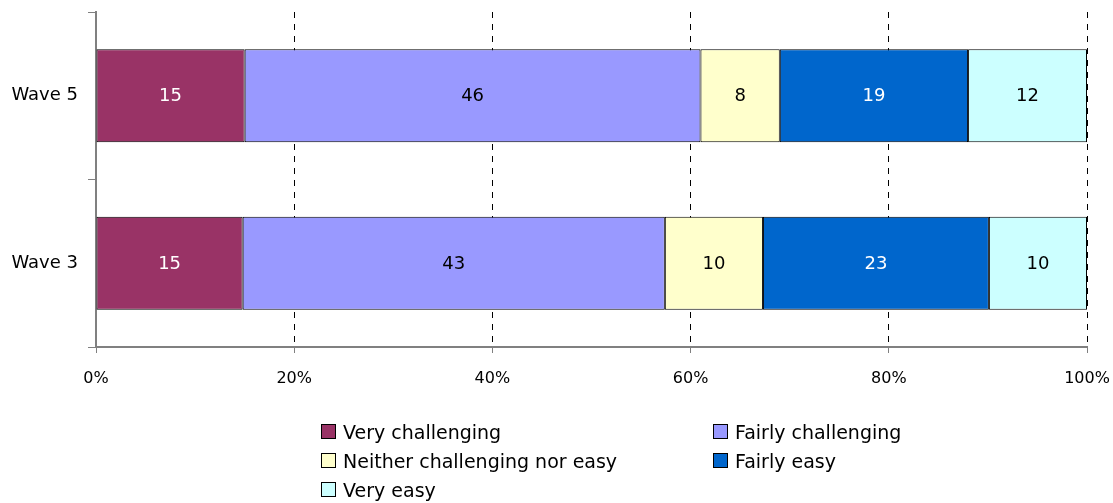  What do you see at coordinates (294, 377) in the screenshot?
I see `x-tick-label: 20%` at bounding box center [294, 377].